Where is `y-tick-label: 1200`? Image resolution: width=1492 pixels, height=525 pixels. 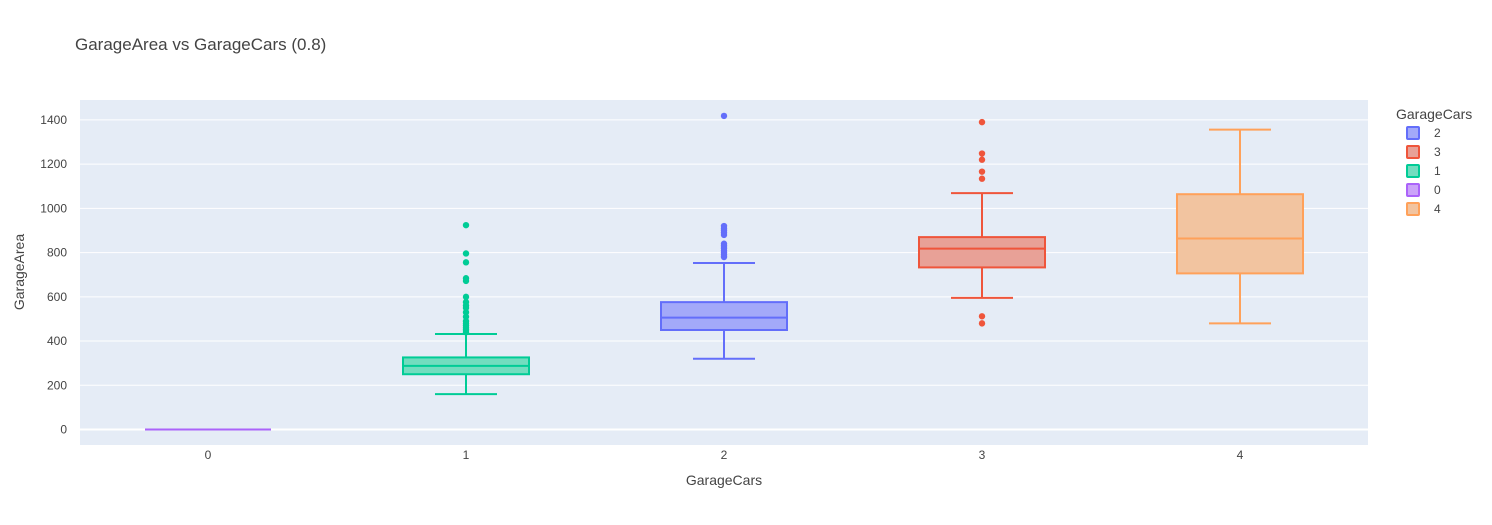 y-tick-label: 1200 is located at coordinates (53, 164).